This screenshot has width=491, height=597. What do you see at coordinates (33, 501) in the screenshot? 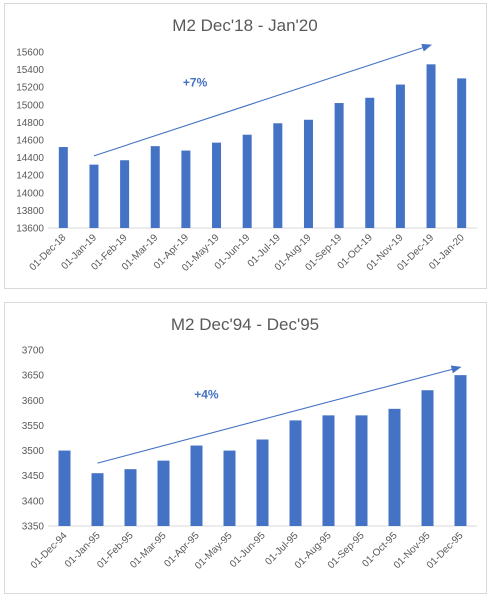
I see `y-tick-label: 3400` at bounding box center [33, 501].